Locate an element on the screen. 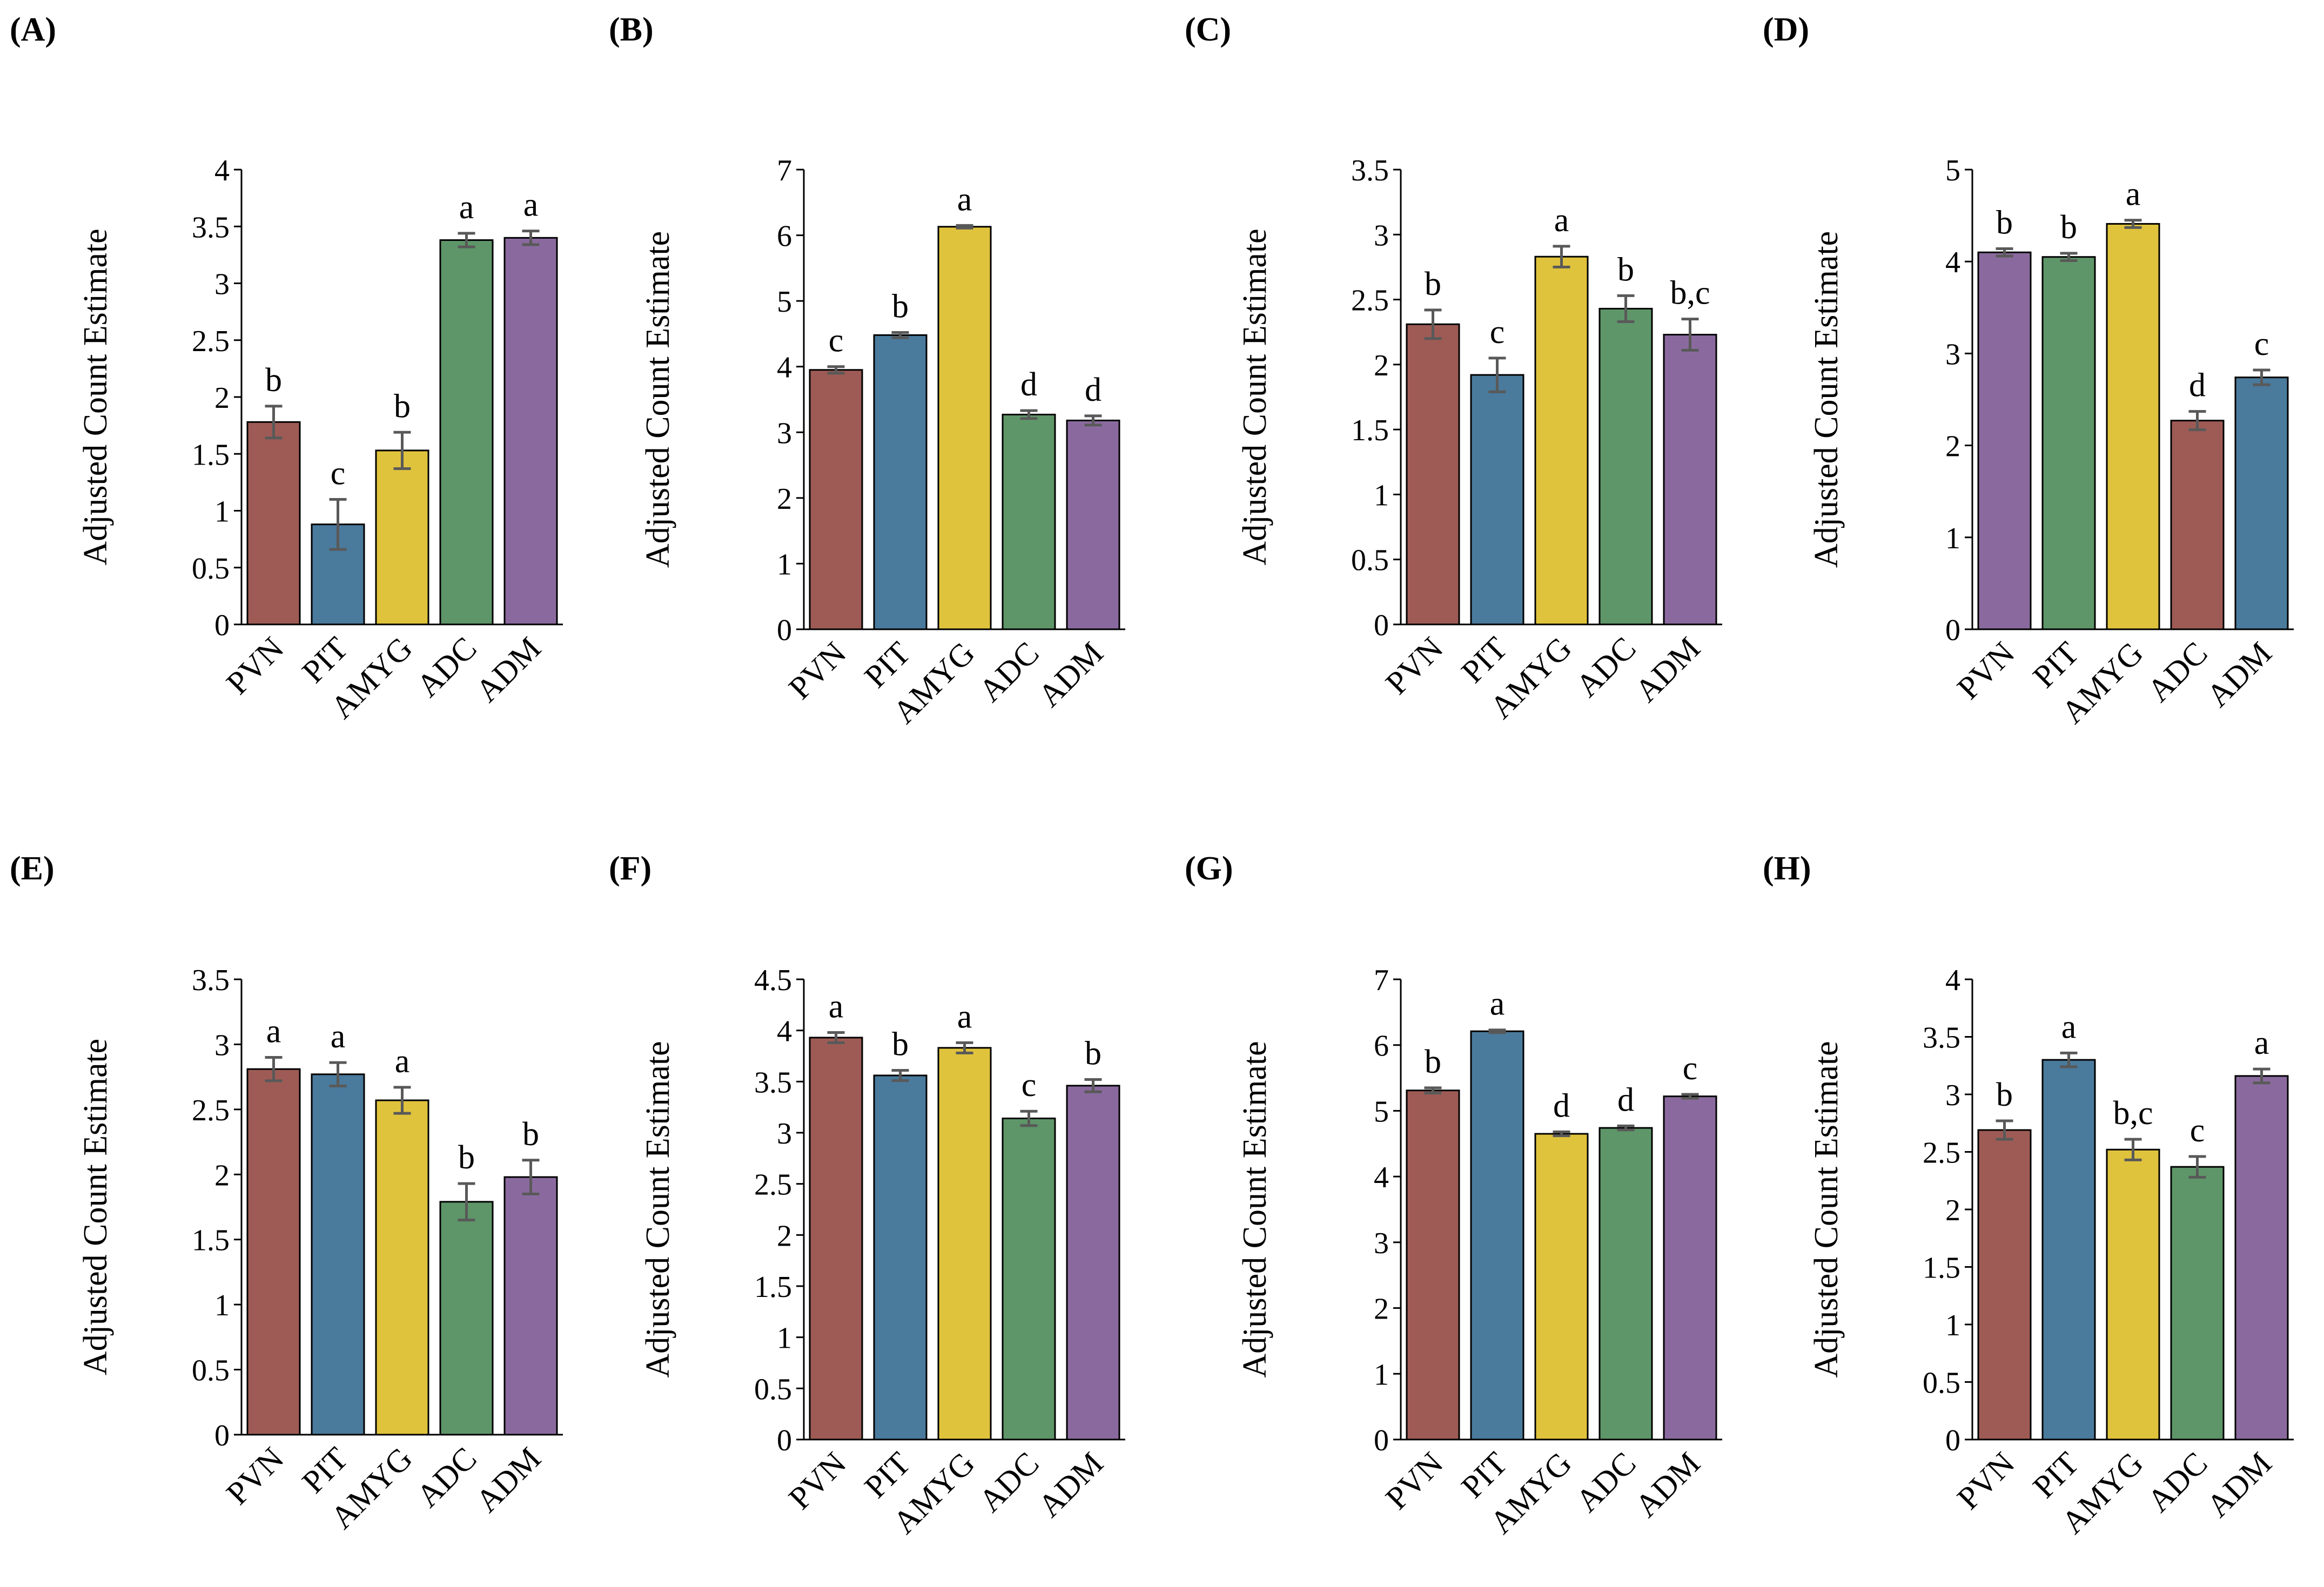  panel-label: (A) is located at coordinates (33, 29).